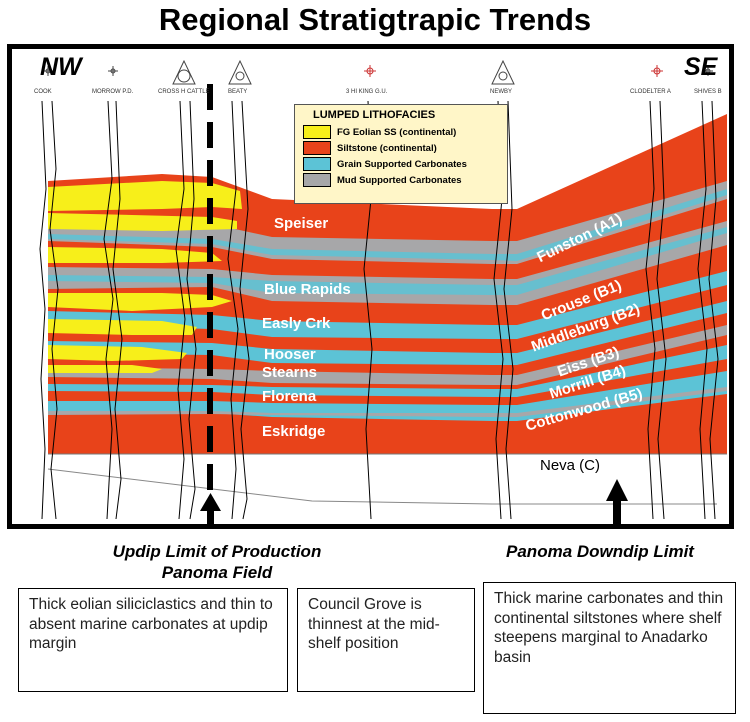  What do you see at coordinates (650, 92) in the screenshot?
I see `well-label-clodelter: CLODELTER A` at bounding box center [650, 92].